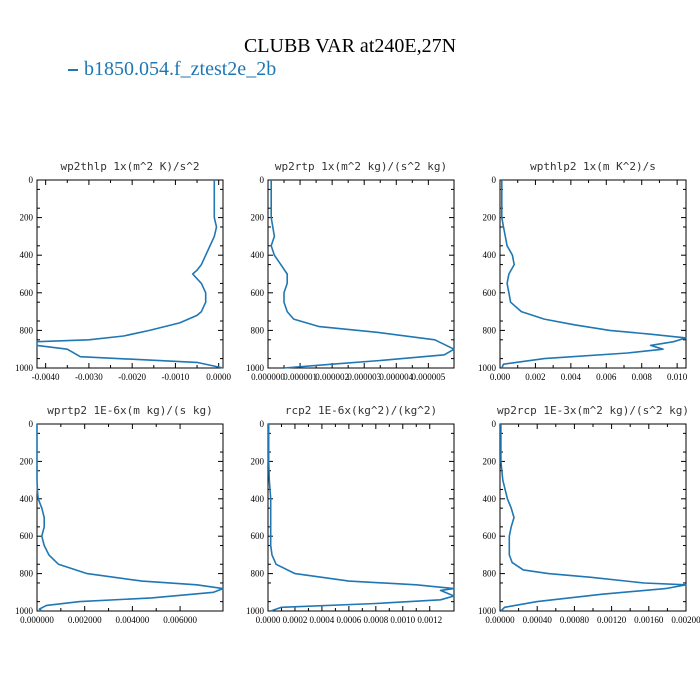 The width and height of the screenshot is (700, 700). What do you see at coordinates (428, 377) in the screenshot?
I see `x-tick-label: 0.000005` at bounding box center [428, 377].